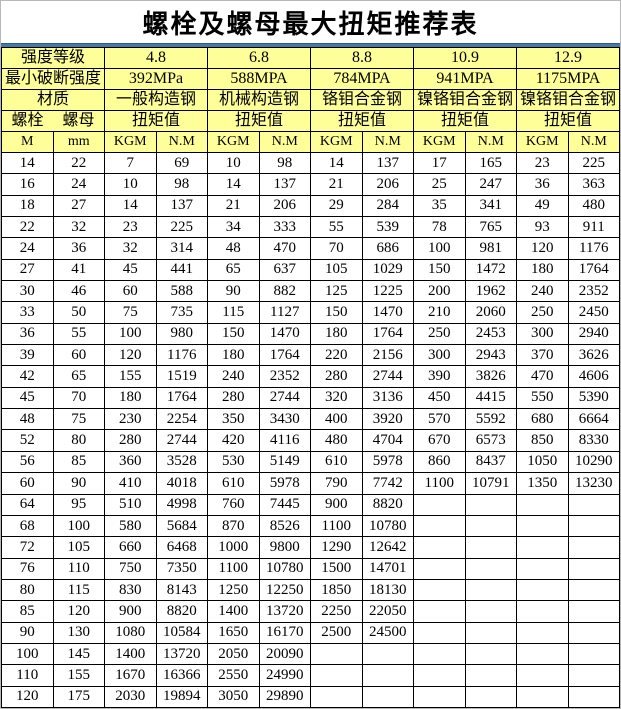 This screenshot has width=621, height=709. Describe the element at coordinates (284, 440) in the screenshot. I see `torque-value-cell: 4116` at that location.